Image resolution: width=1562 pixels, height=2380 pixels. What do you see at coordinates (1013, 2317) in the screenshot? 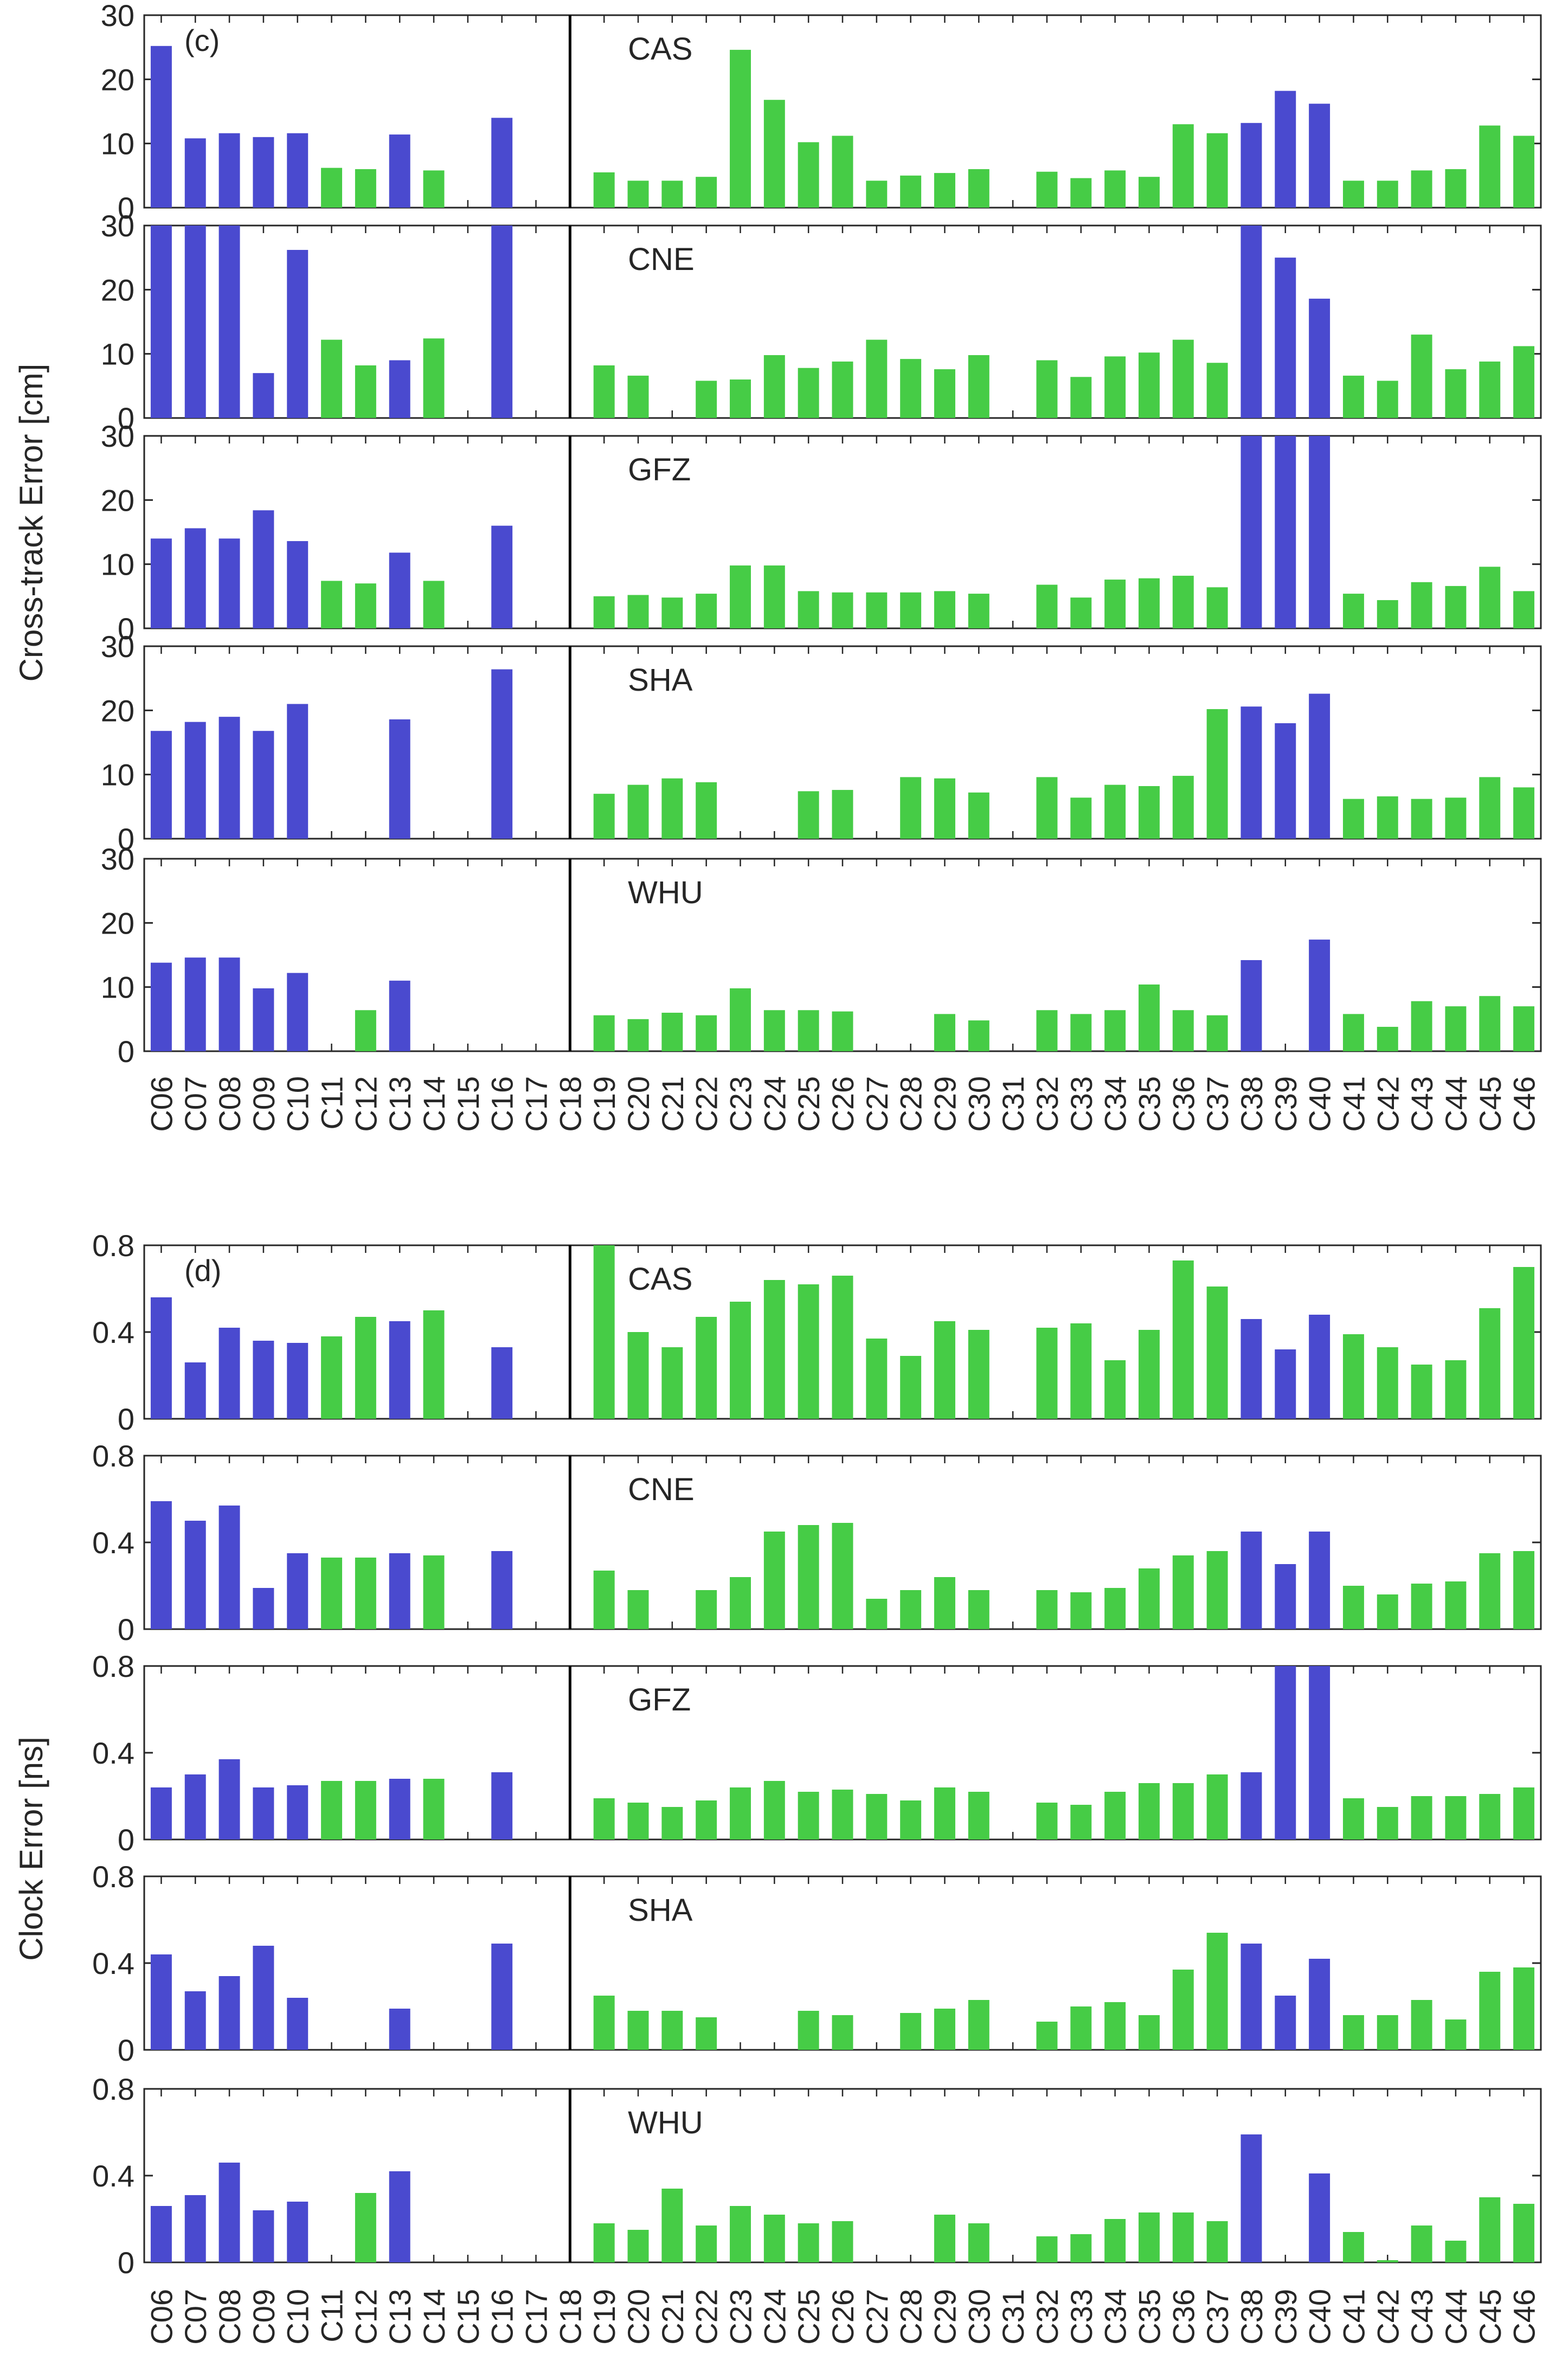
I see `x-tick-label: C31` at bounding box center [1013, 2317].